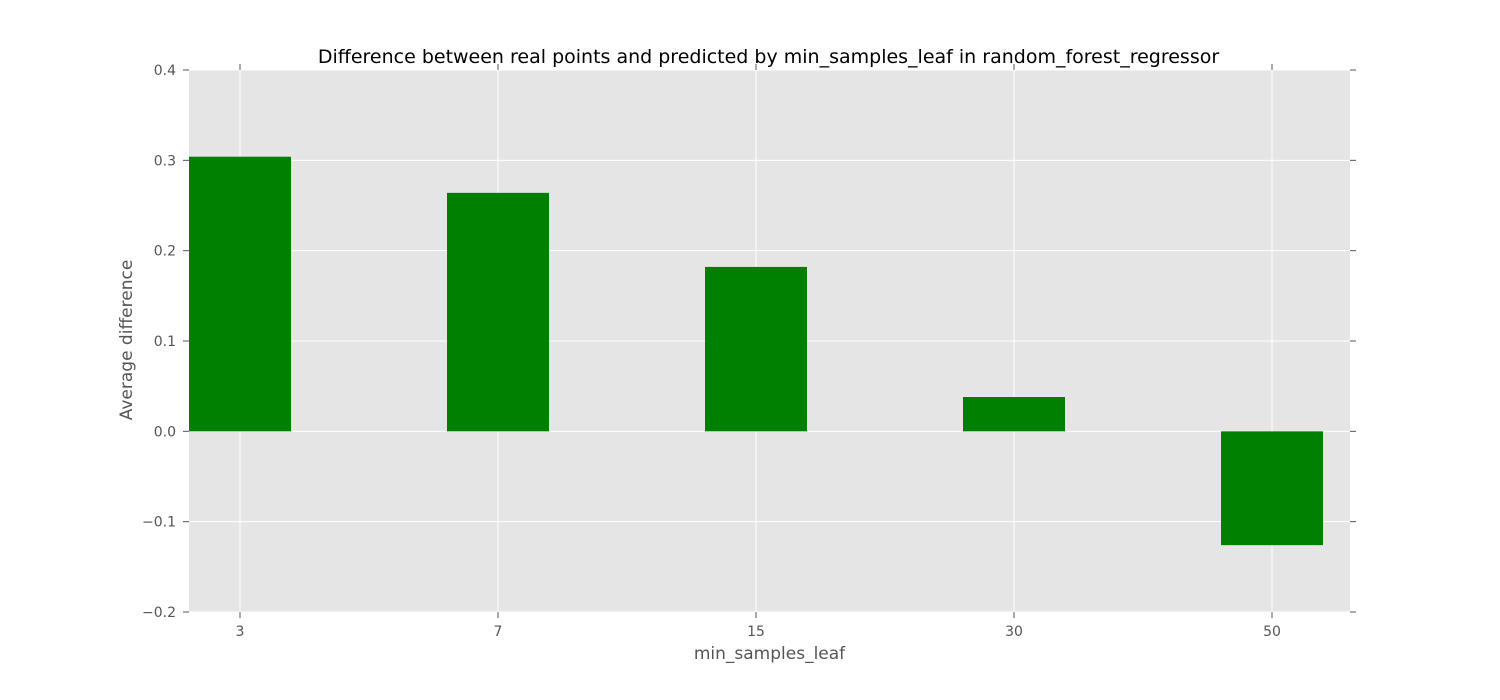  I want to click on y-tick-label: 0.1, so click(165, 342).